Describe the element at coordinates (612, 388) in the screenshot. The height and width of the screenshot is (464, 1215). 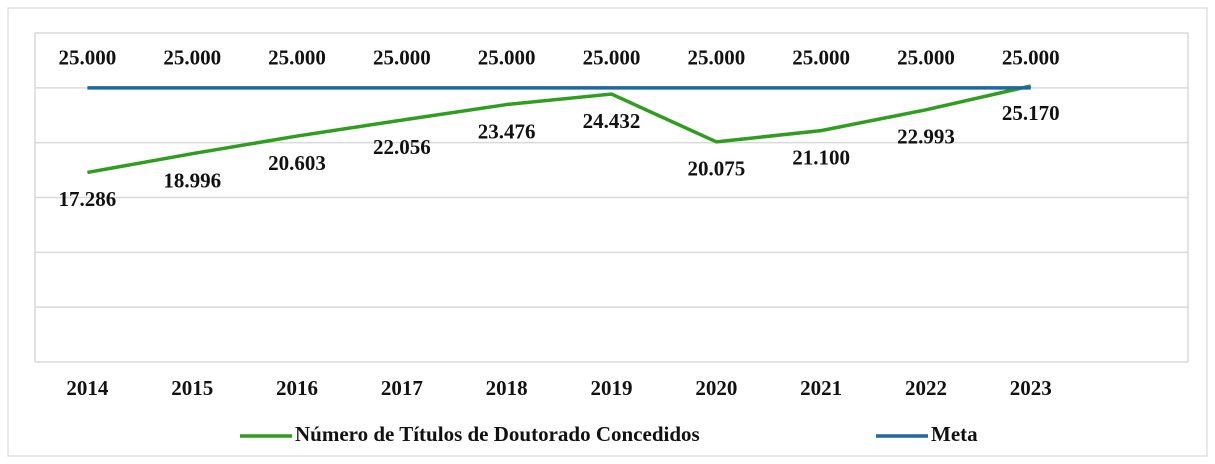
I see `x-tick-label: 2019` at that location.